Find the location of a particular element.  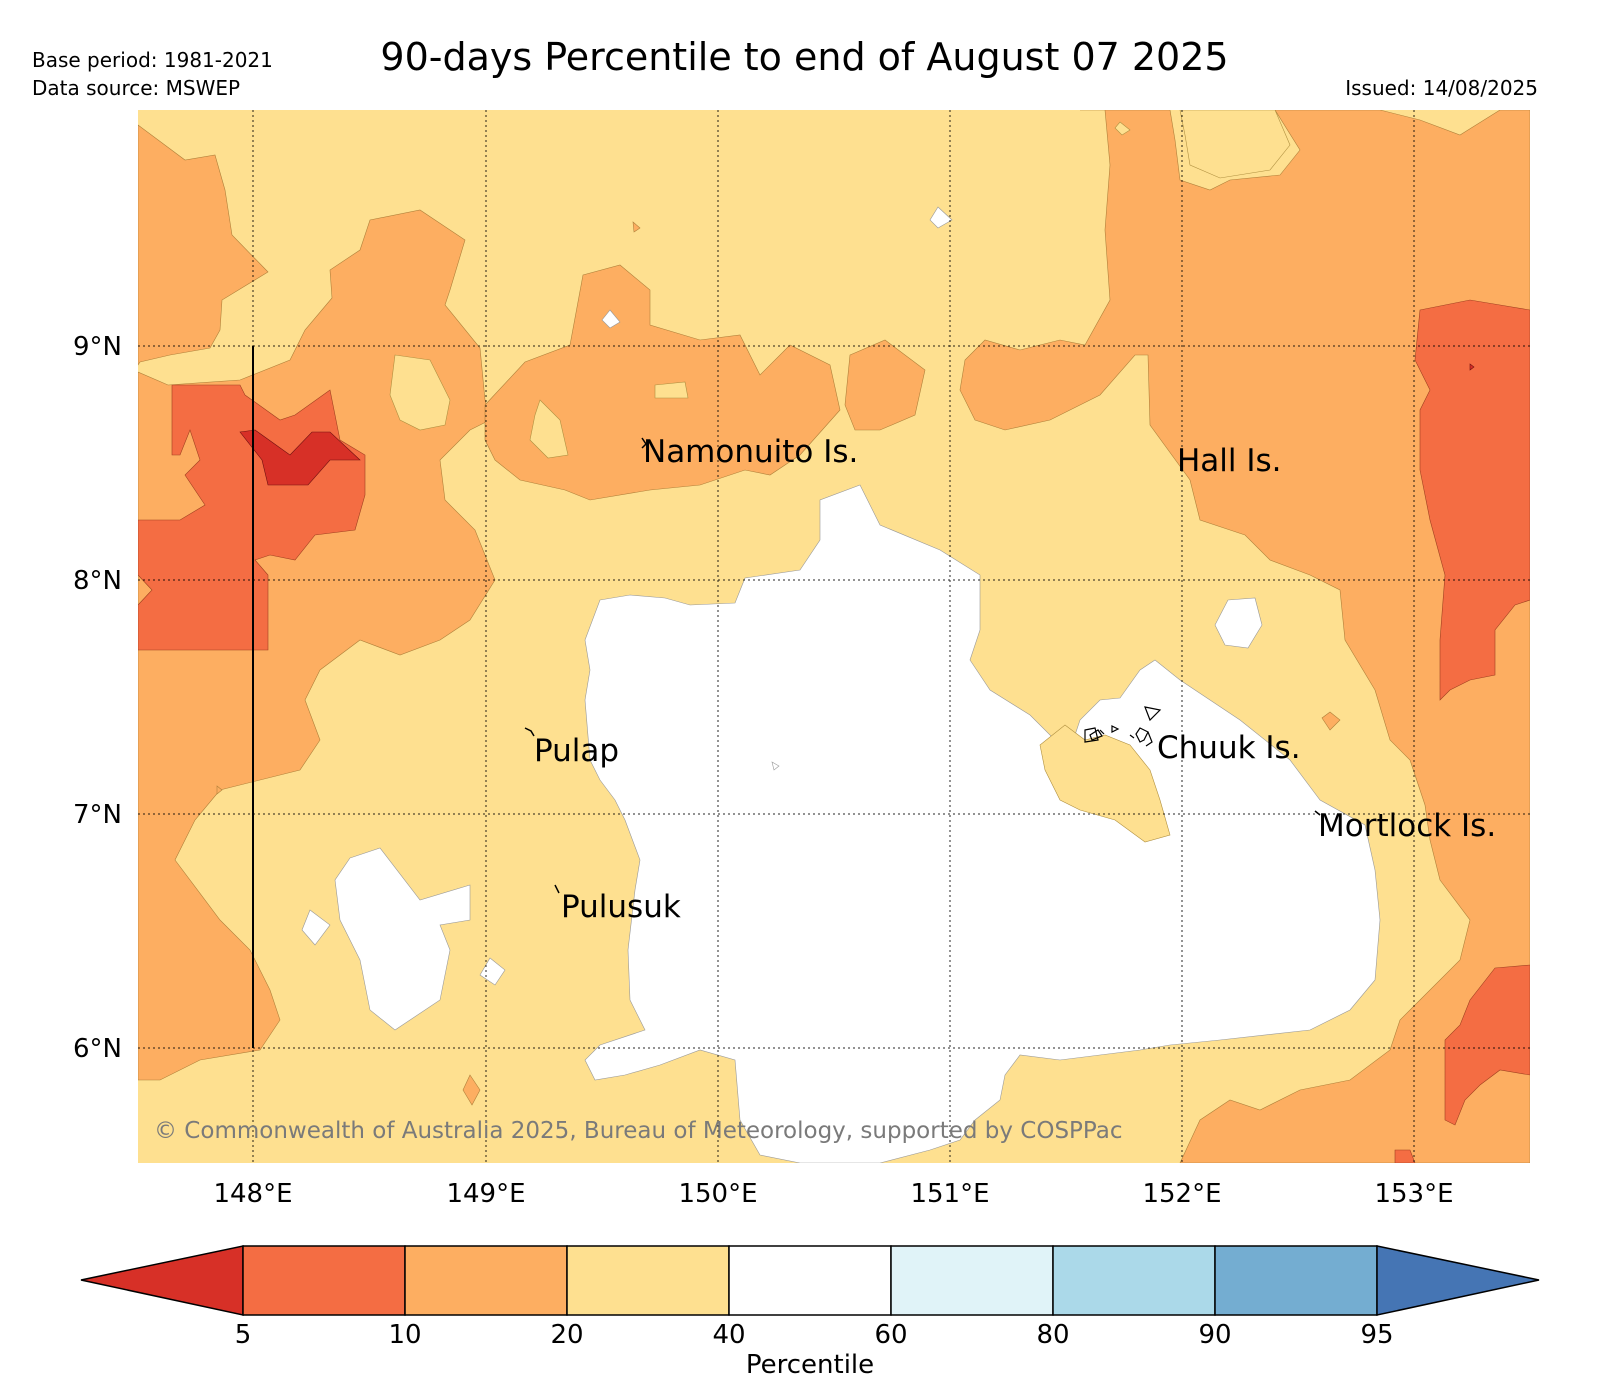

place-label-namonuito: Namonuito Is. is located at coordinates (750, 452).